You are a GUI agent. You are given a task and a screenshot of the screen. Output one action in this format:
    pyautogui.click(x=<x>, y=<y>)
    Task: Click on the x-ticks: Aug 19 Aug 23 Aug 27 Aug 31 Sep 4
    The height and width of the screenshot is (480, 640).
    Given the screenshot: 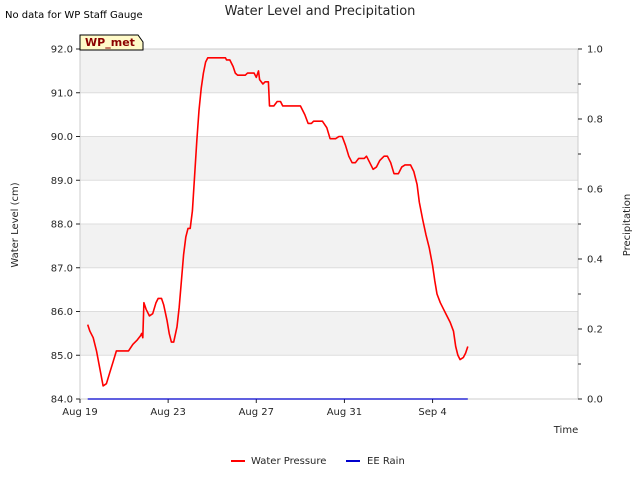 What is the action you would take?
    pyautogui.click(x=254, y=408)
    